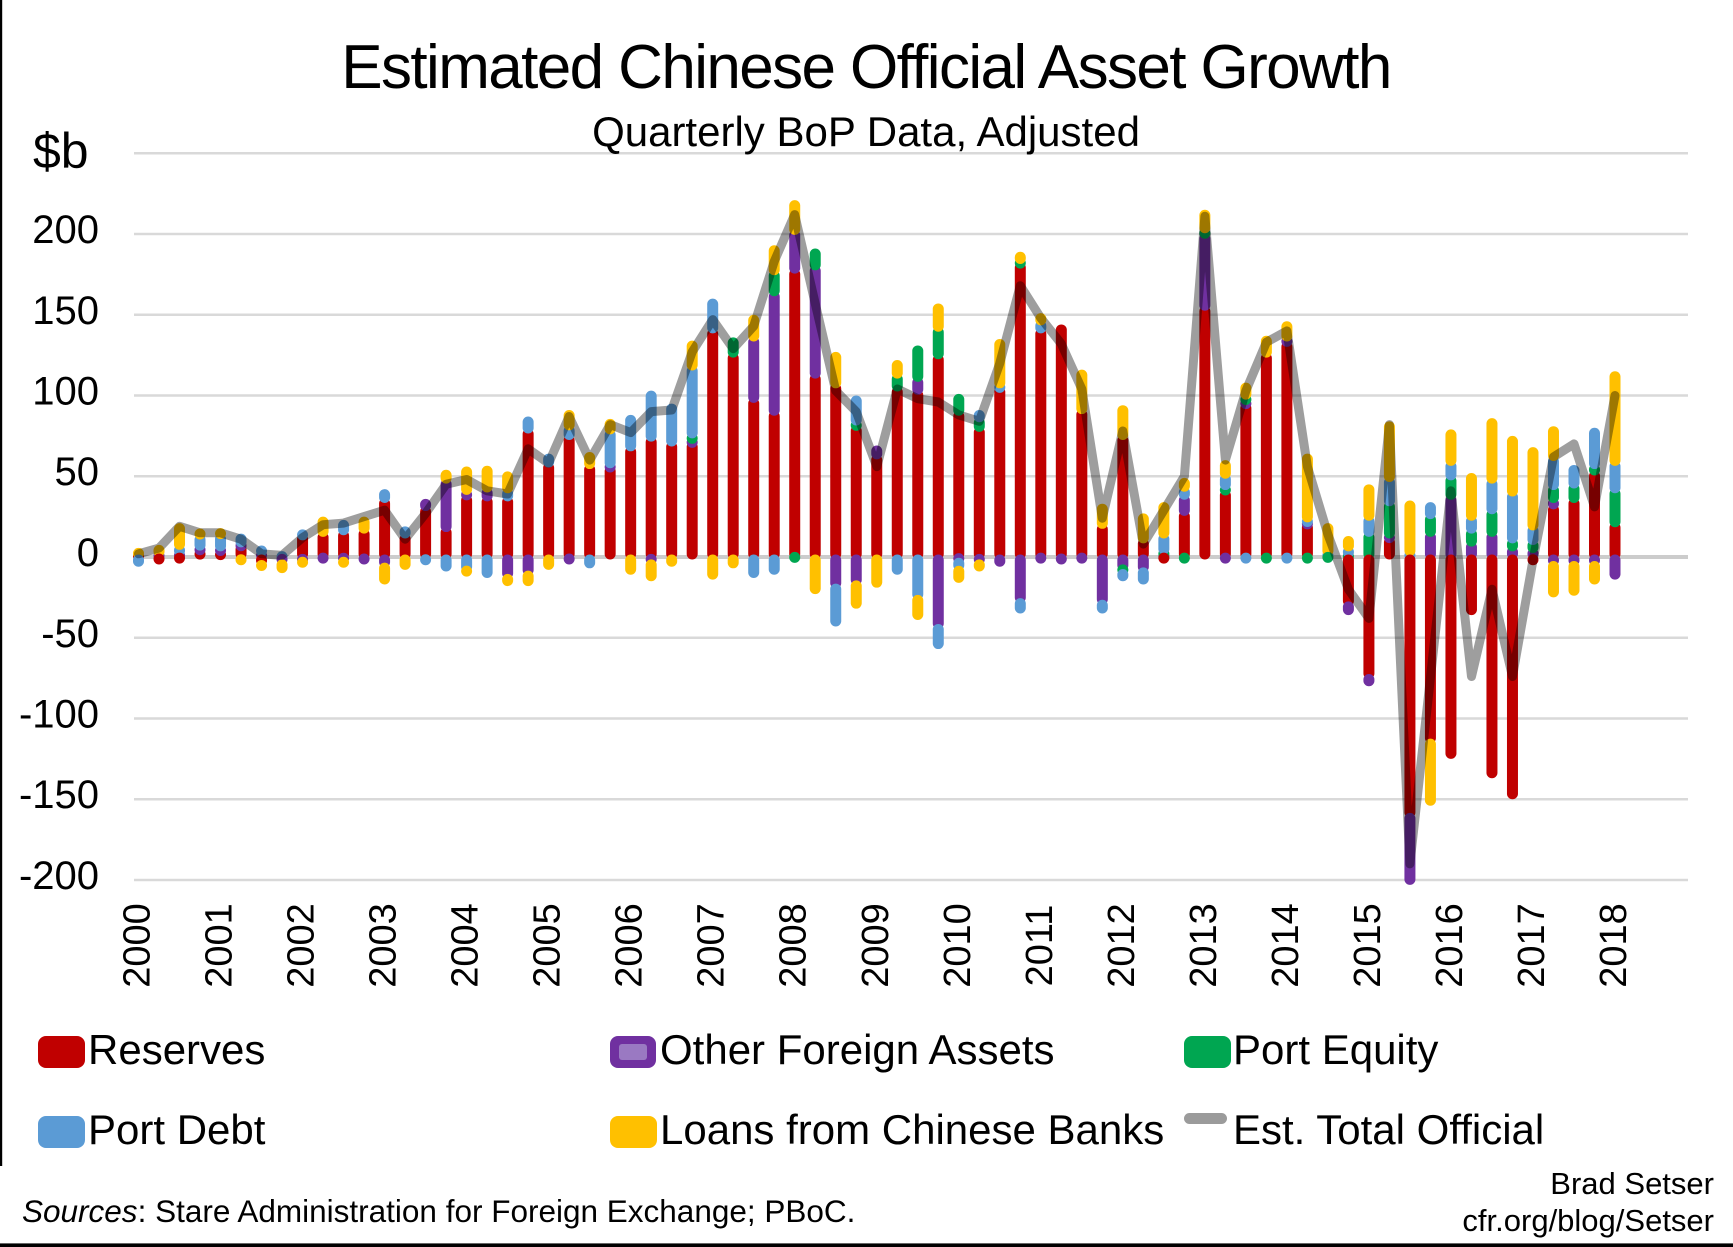 The image size is (1733, 1247). Describe the element at coordinates (794, 945) in the screenshot. I see `svg-text: 2008` at that location.